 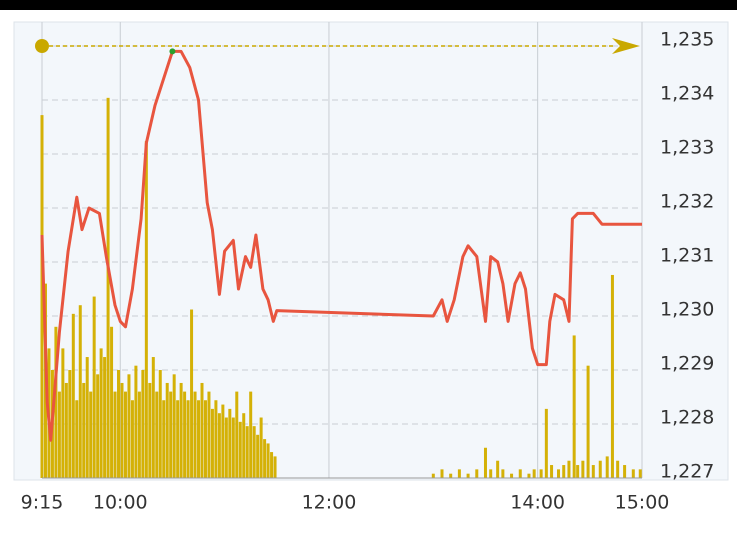 What do you see at coordinates (687, 418) in the screenshot?
I see `y-tick-label: 1,228` at bounding box center [687, 418].